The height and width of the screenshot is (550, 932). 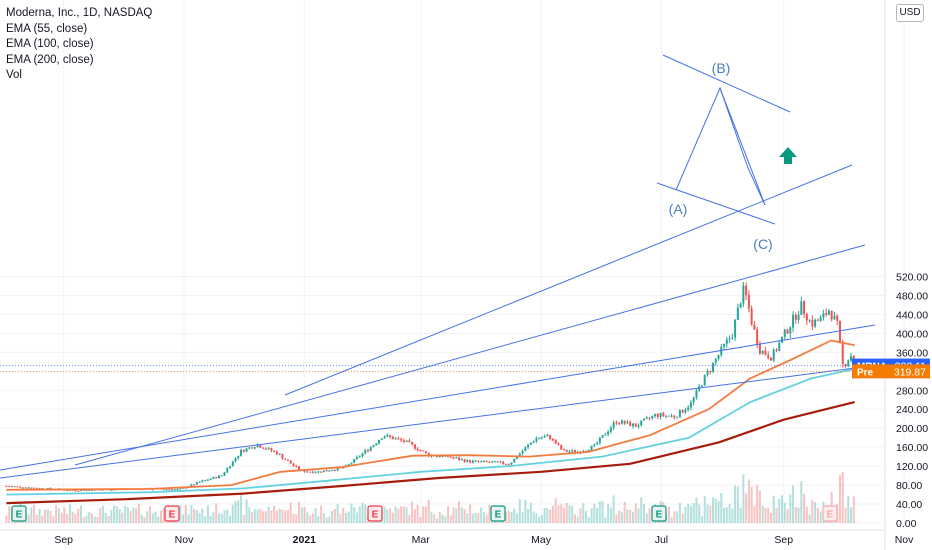 I want to click on ema55-legend: EMA (55, close), so click(x=47, y=28).